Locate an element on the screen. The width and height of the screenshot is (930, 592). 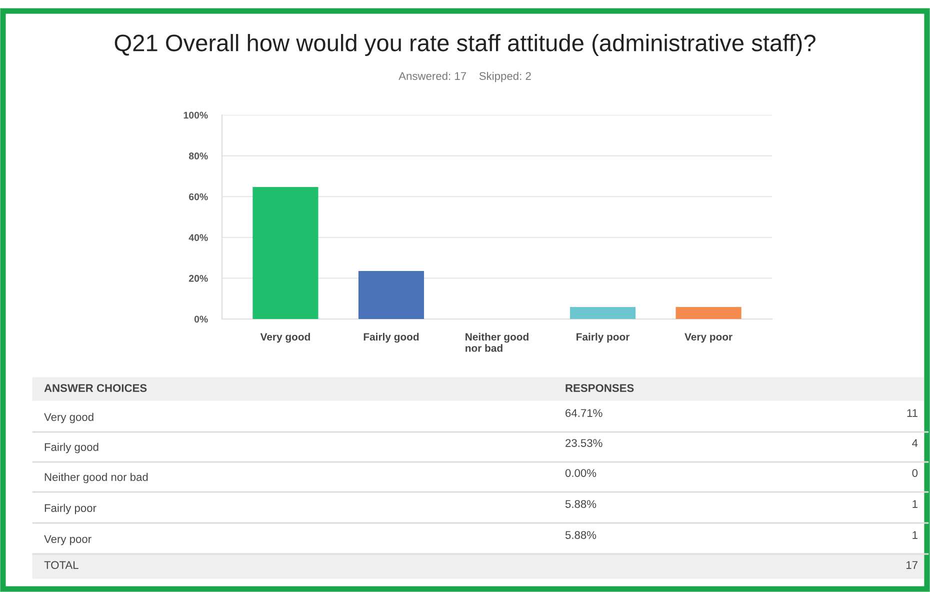
chart-title: Q21 Overall how would you rate staff attitude (administrative staff)? is located at coordinates (465, 45).